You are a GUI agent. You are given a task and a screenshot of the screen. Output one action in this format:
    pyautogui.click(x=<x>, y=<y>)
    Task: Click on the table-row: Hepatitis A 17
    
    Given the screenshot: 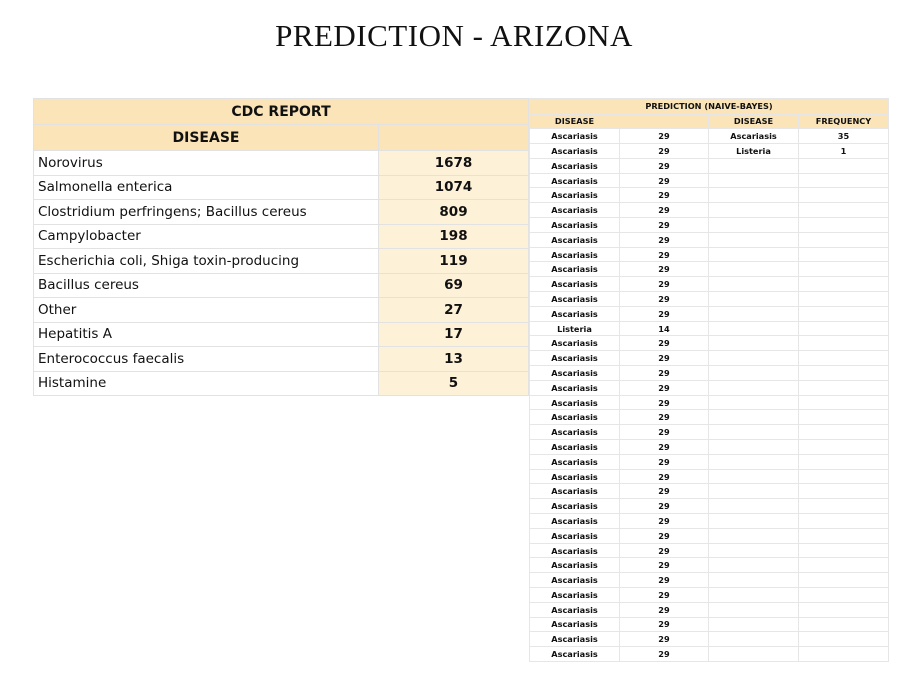 What is the action you would take?
    pyautogui.click(x=281, y=334)
    